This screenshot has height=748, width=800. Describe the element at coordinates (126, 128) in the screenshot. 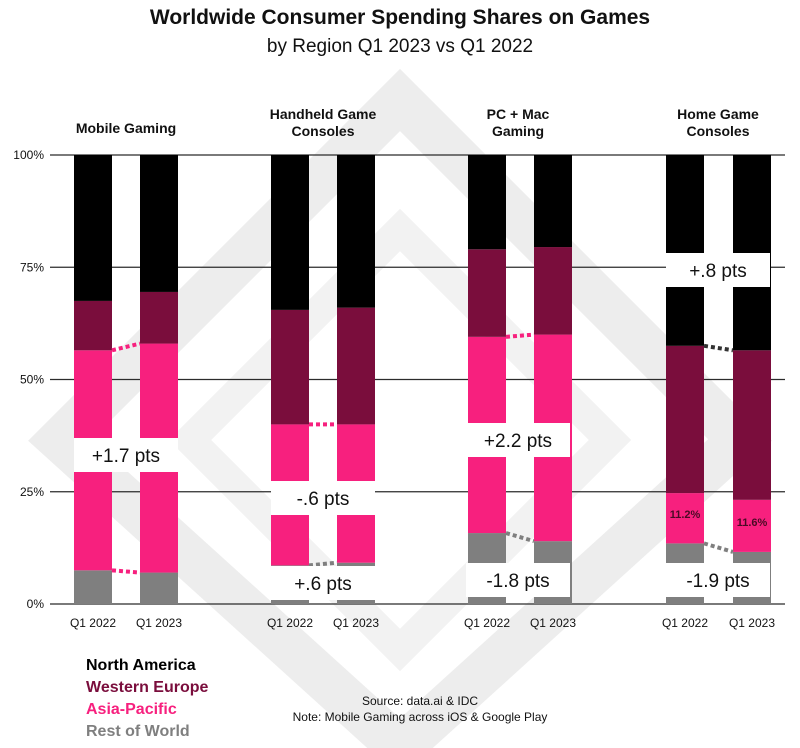

I see `group-title: Mobile Gaming` at that location.